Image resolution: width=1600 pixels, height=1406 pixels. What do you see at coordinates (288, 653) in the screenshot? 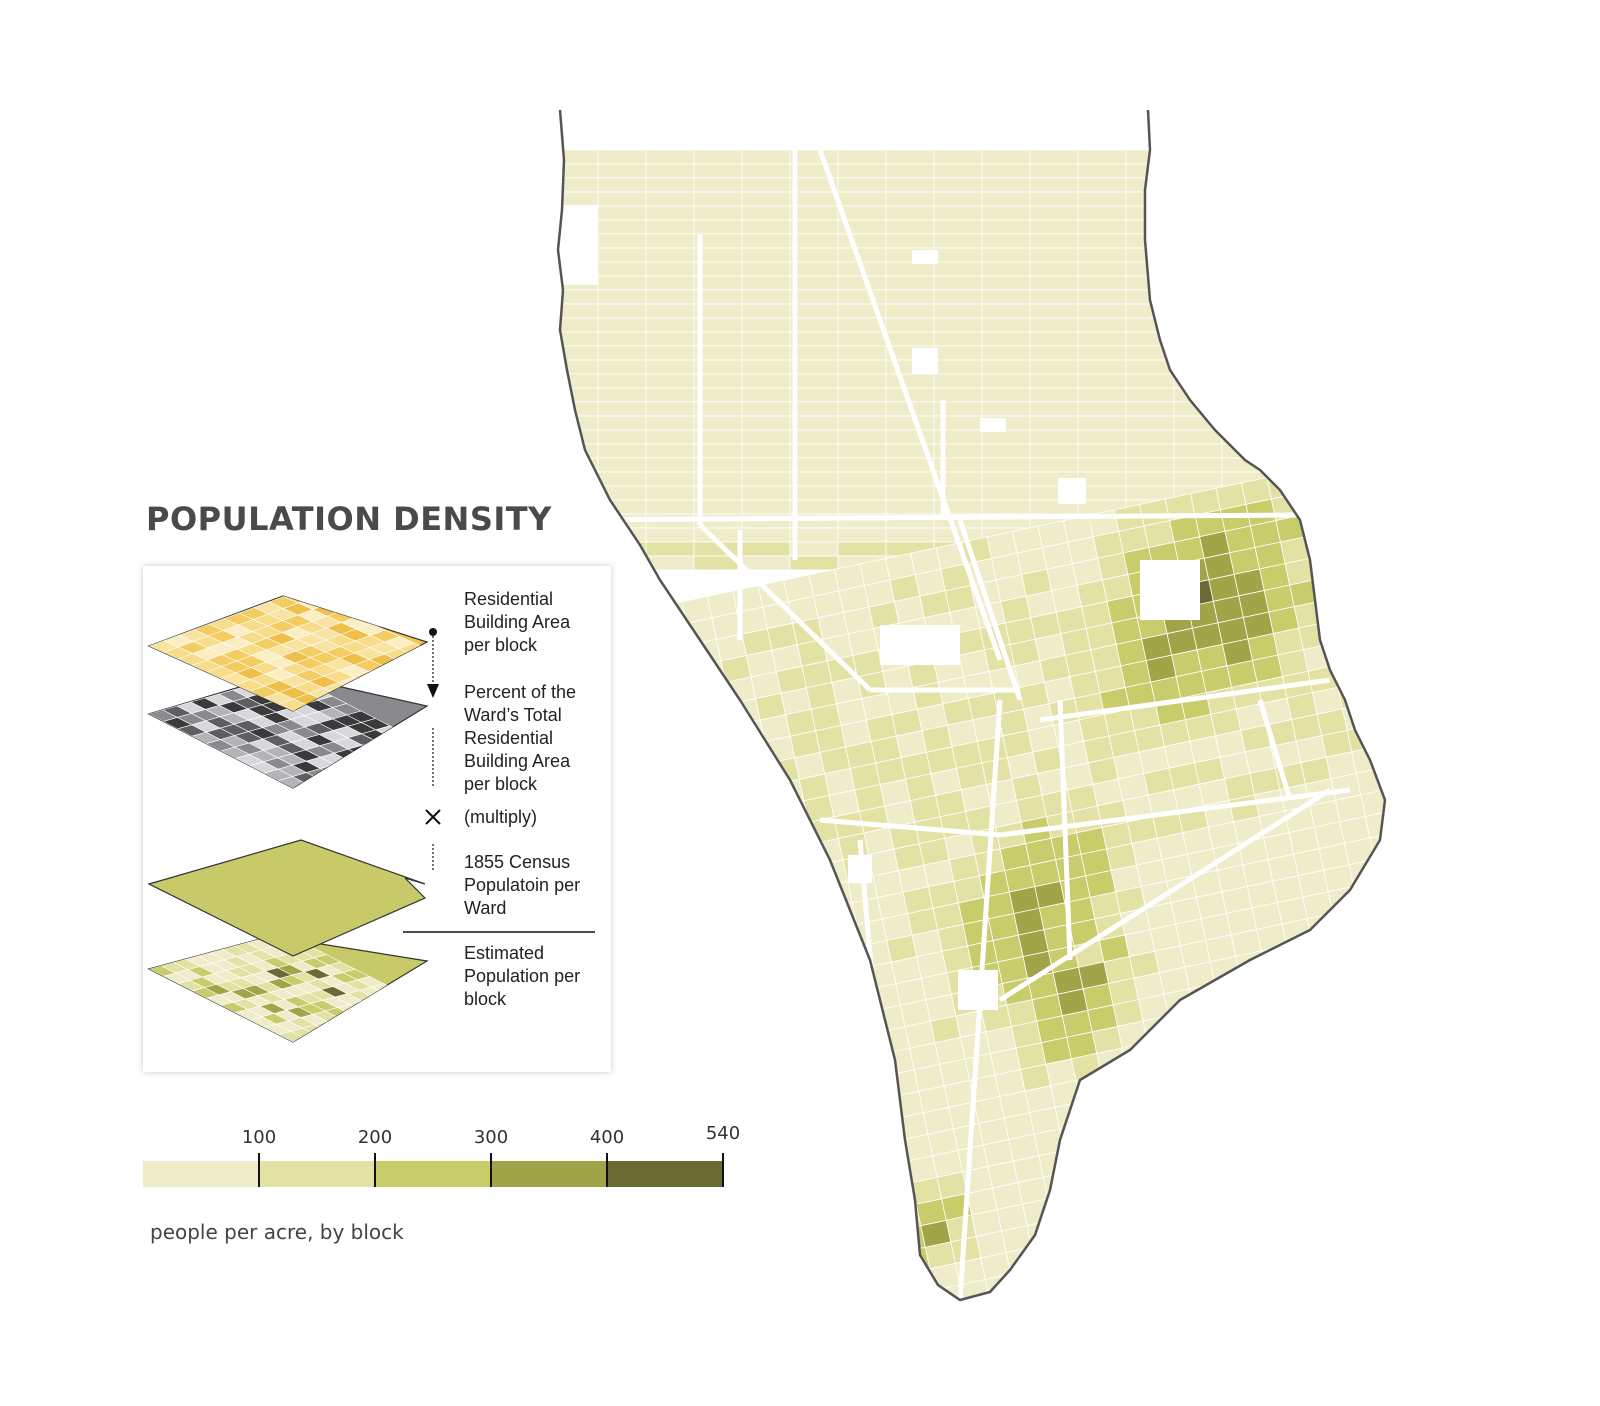
I see `residential-area-layer` at bounding box center [288, 653].